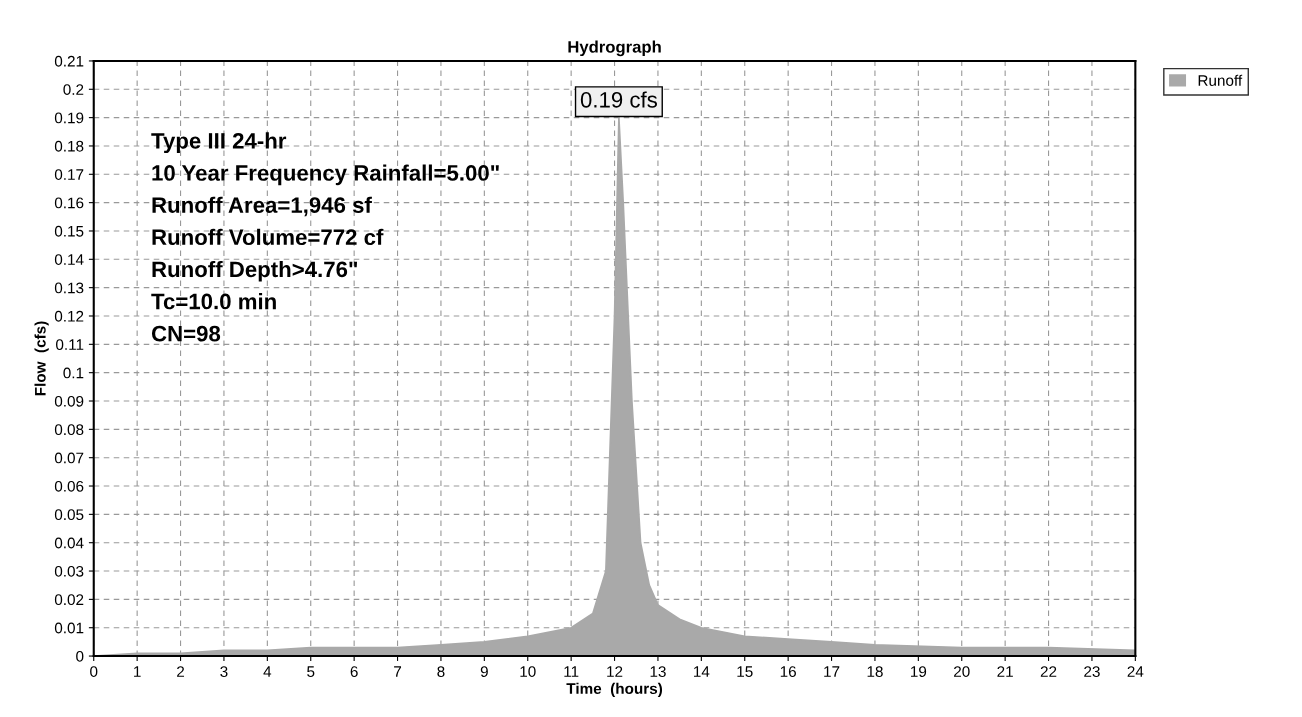 This screenshot has width=1302, height=717. Describe the element at coordinates (1048, 671) in the screenshot. I see `x-tick-label: 22` at that location.